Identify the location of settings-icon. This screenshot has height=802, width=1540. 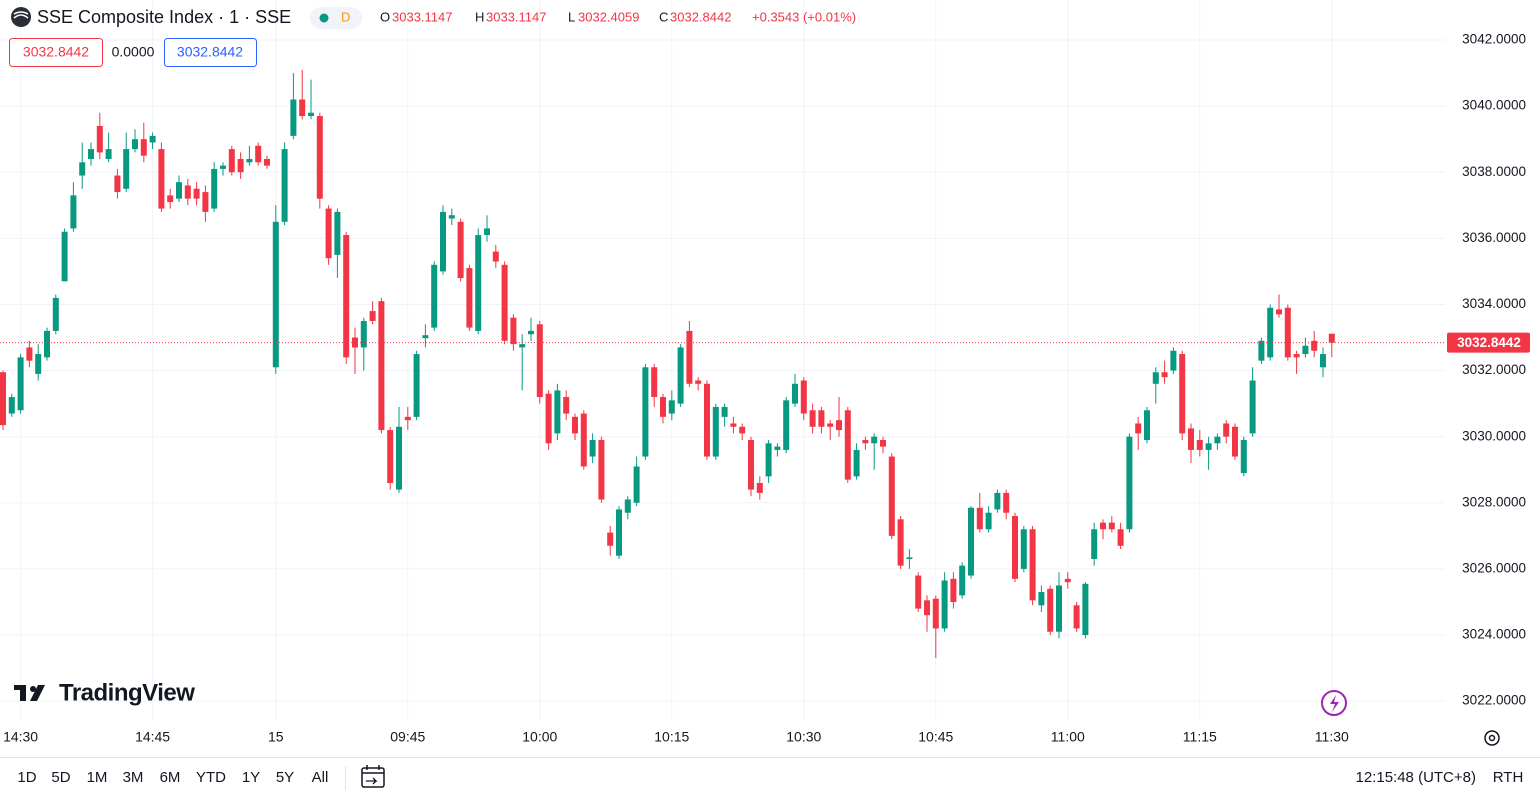
(1492, 738).